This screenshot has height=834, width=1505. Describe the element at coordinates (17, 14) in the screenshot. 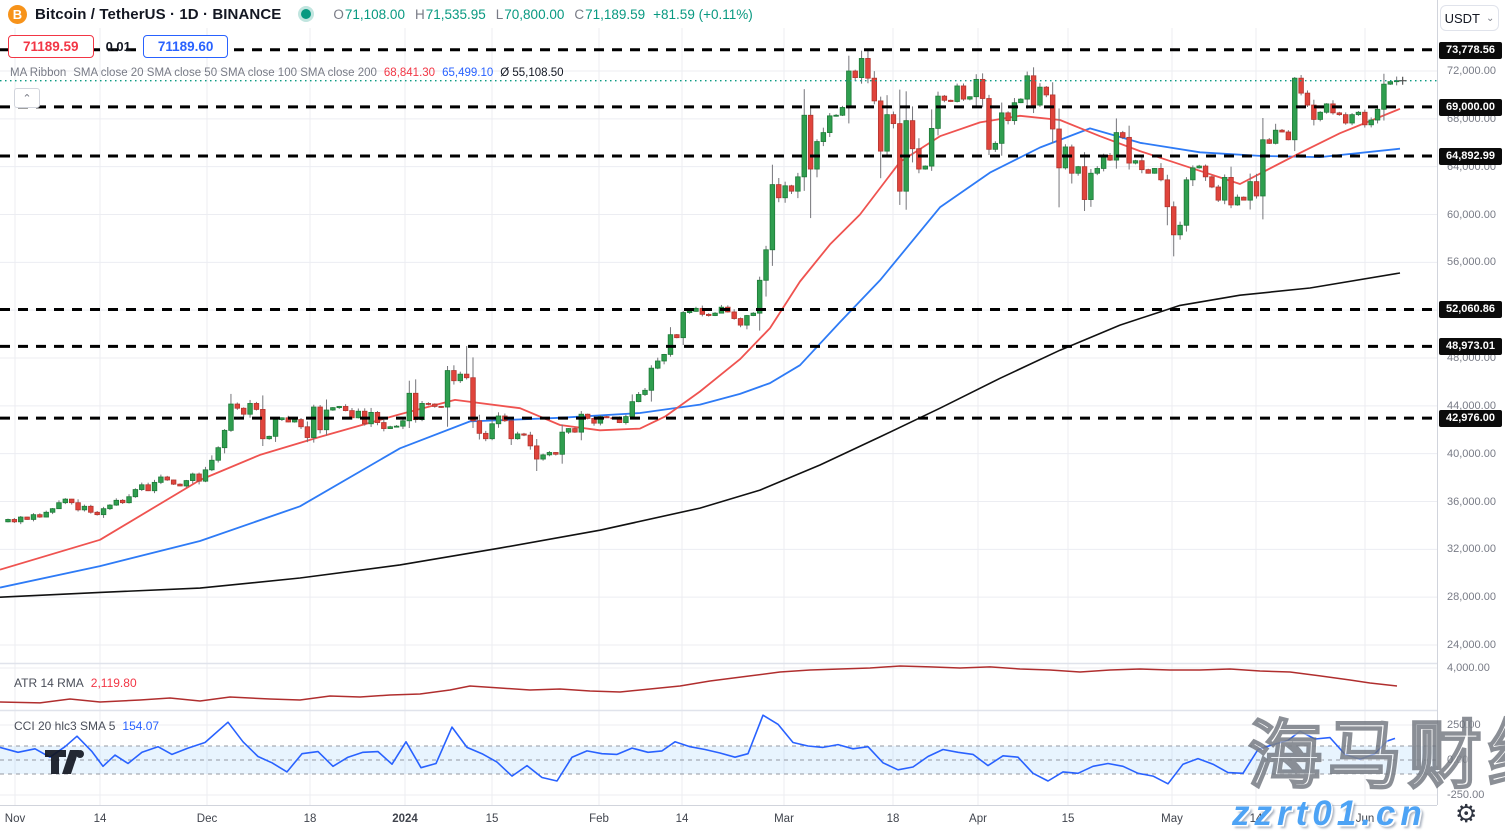

I see `bitcoin-icon: B` at that location.